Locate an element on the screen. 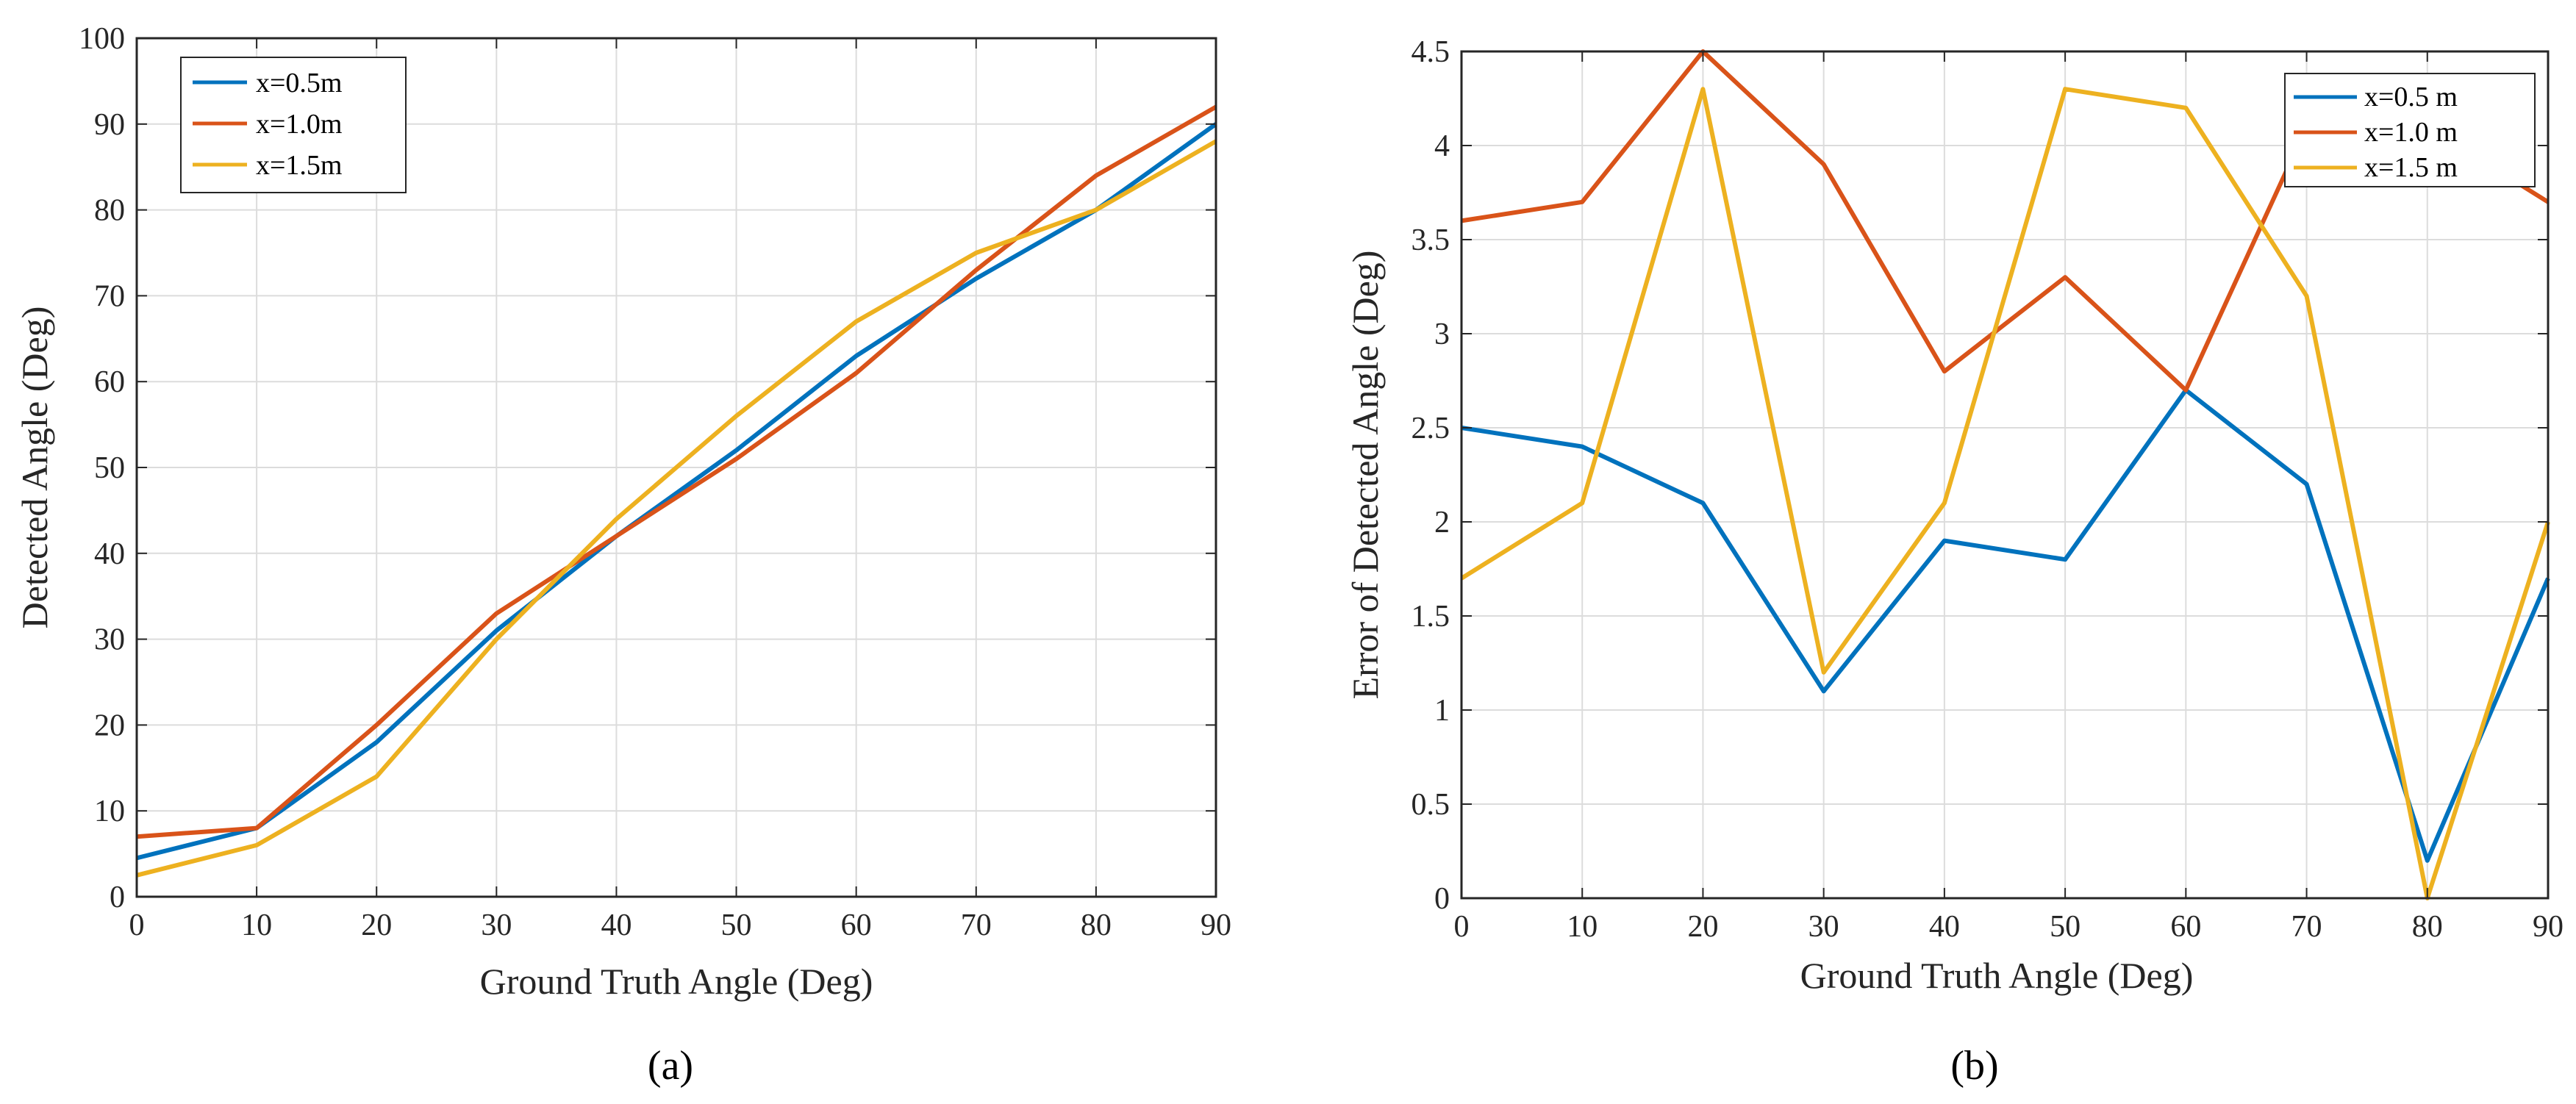  chart-b-x-tick-label: 20 is located at coordinates (1703, 927).